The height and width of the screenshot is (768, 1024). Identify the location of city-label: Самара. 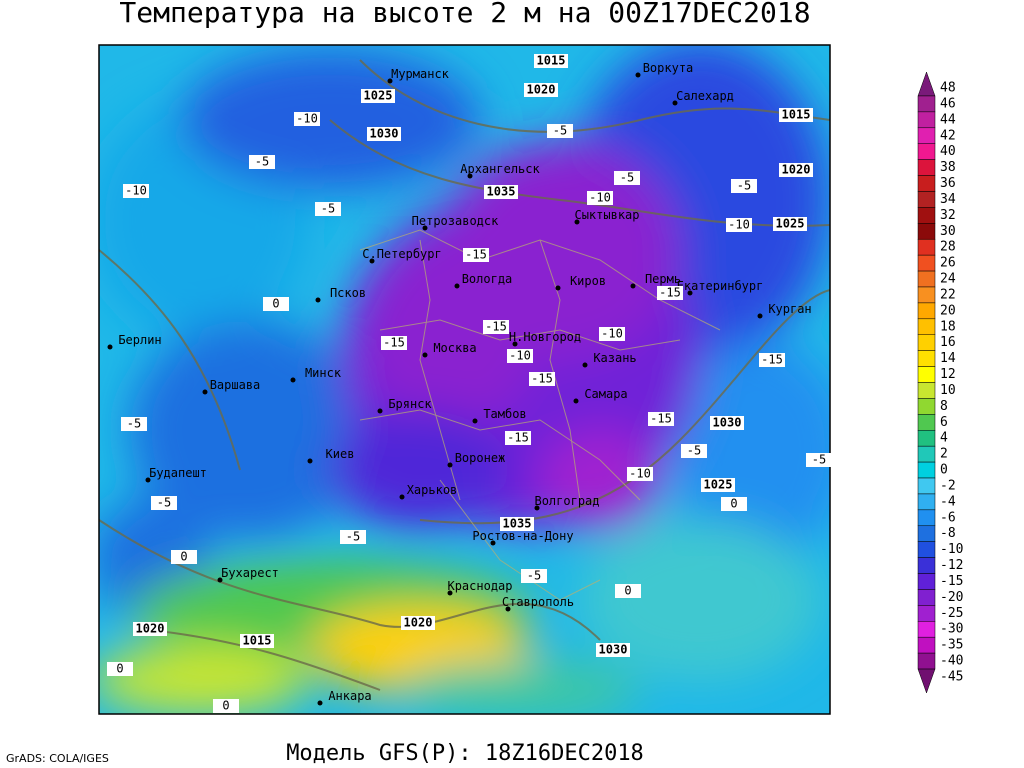
(605, 394).